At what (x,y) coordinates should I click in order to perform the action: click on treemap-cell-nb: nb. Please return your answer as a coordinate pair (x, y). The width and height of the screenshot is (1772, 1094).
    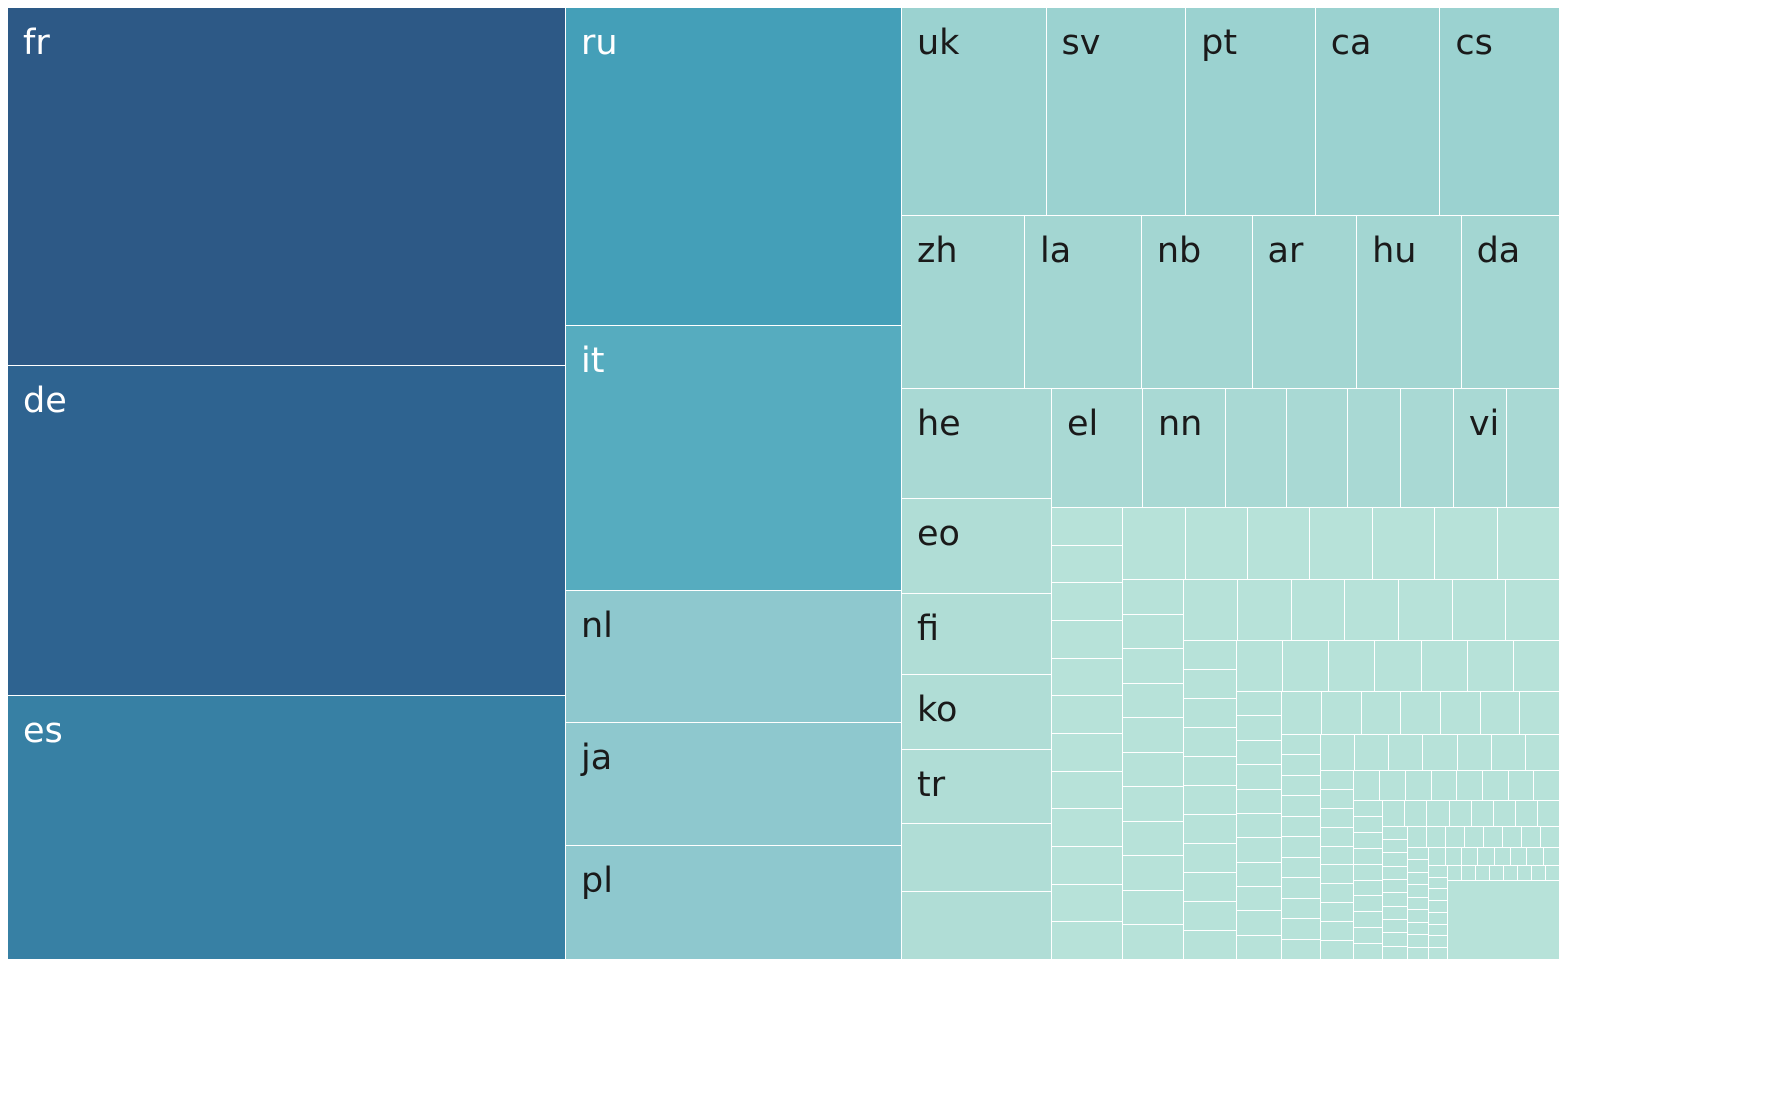
    Looking at the image, I should click on (1197, 302).